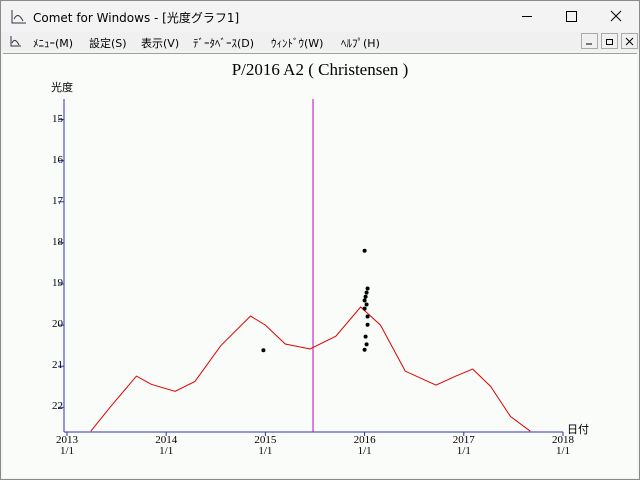 This screenshot has width=640, height=480. Describe the element at coordinates (57, 159) in the screenshot. I see `y-tick-label: 16` at that location.